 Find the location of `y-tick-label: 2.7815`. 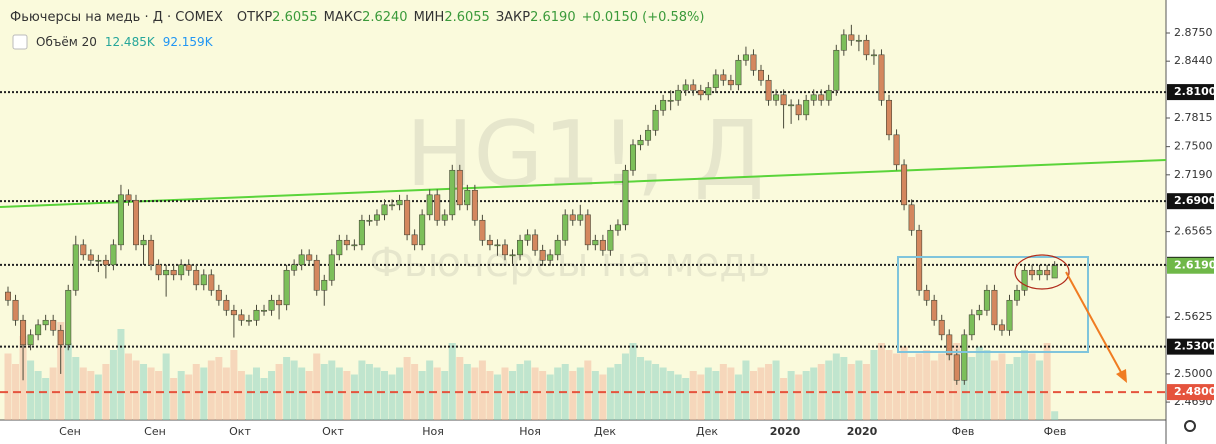

y-tick-label: 2.7815 is located at coordinates (1193, 117).